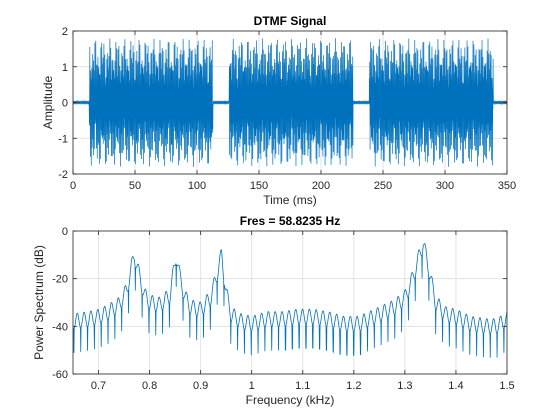 Image resolution: width=560 pixels, height=420 pixels. Describe the element at coordinates (135, 186) in the screenshot. I see `signal-xtick-label: 50` at that location.